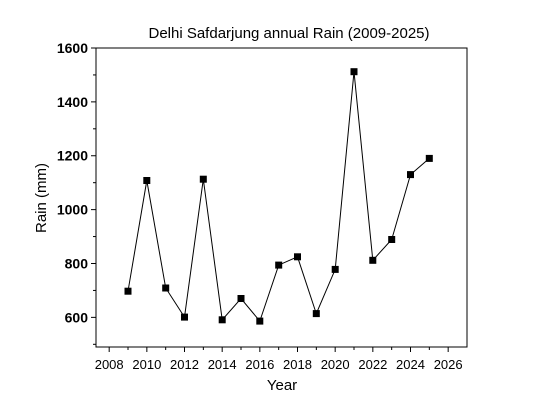 The width and height of the screenshot is (542, 420). Describe the element at coordinates (77, 263) in the screenshot. I see `y-tick-label: 800` at that location.